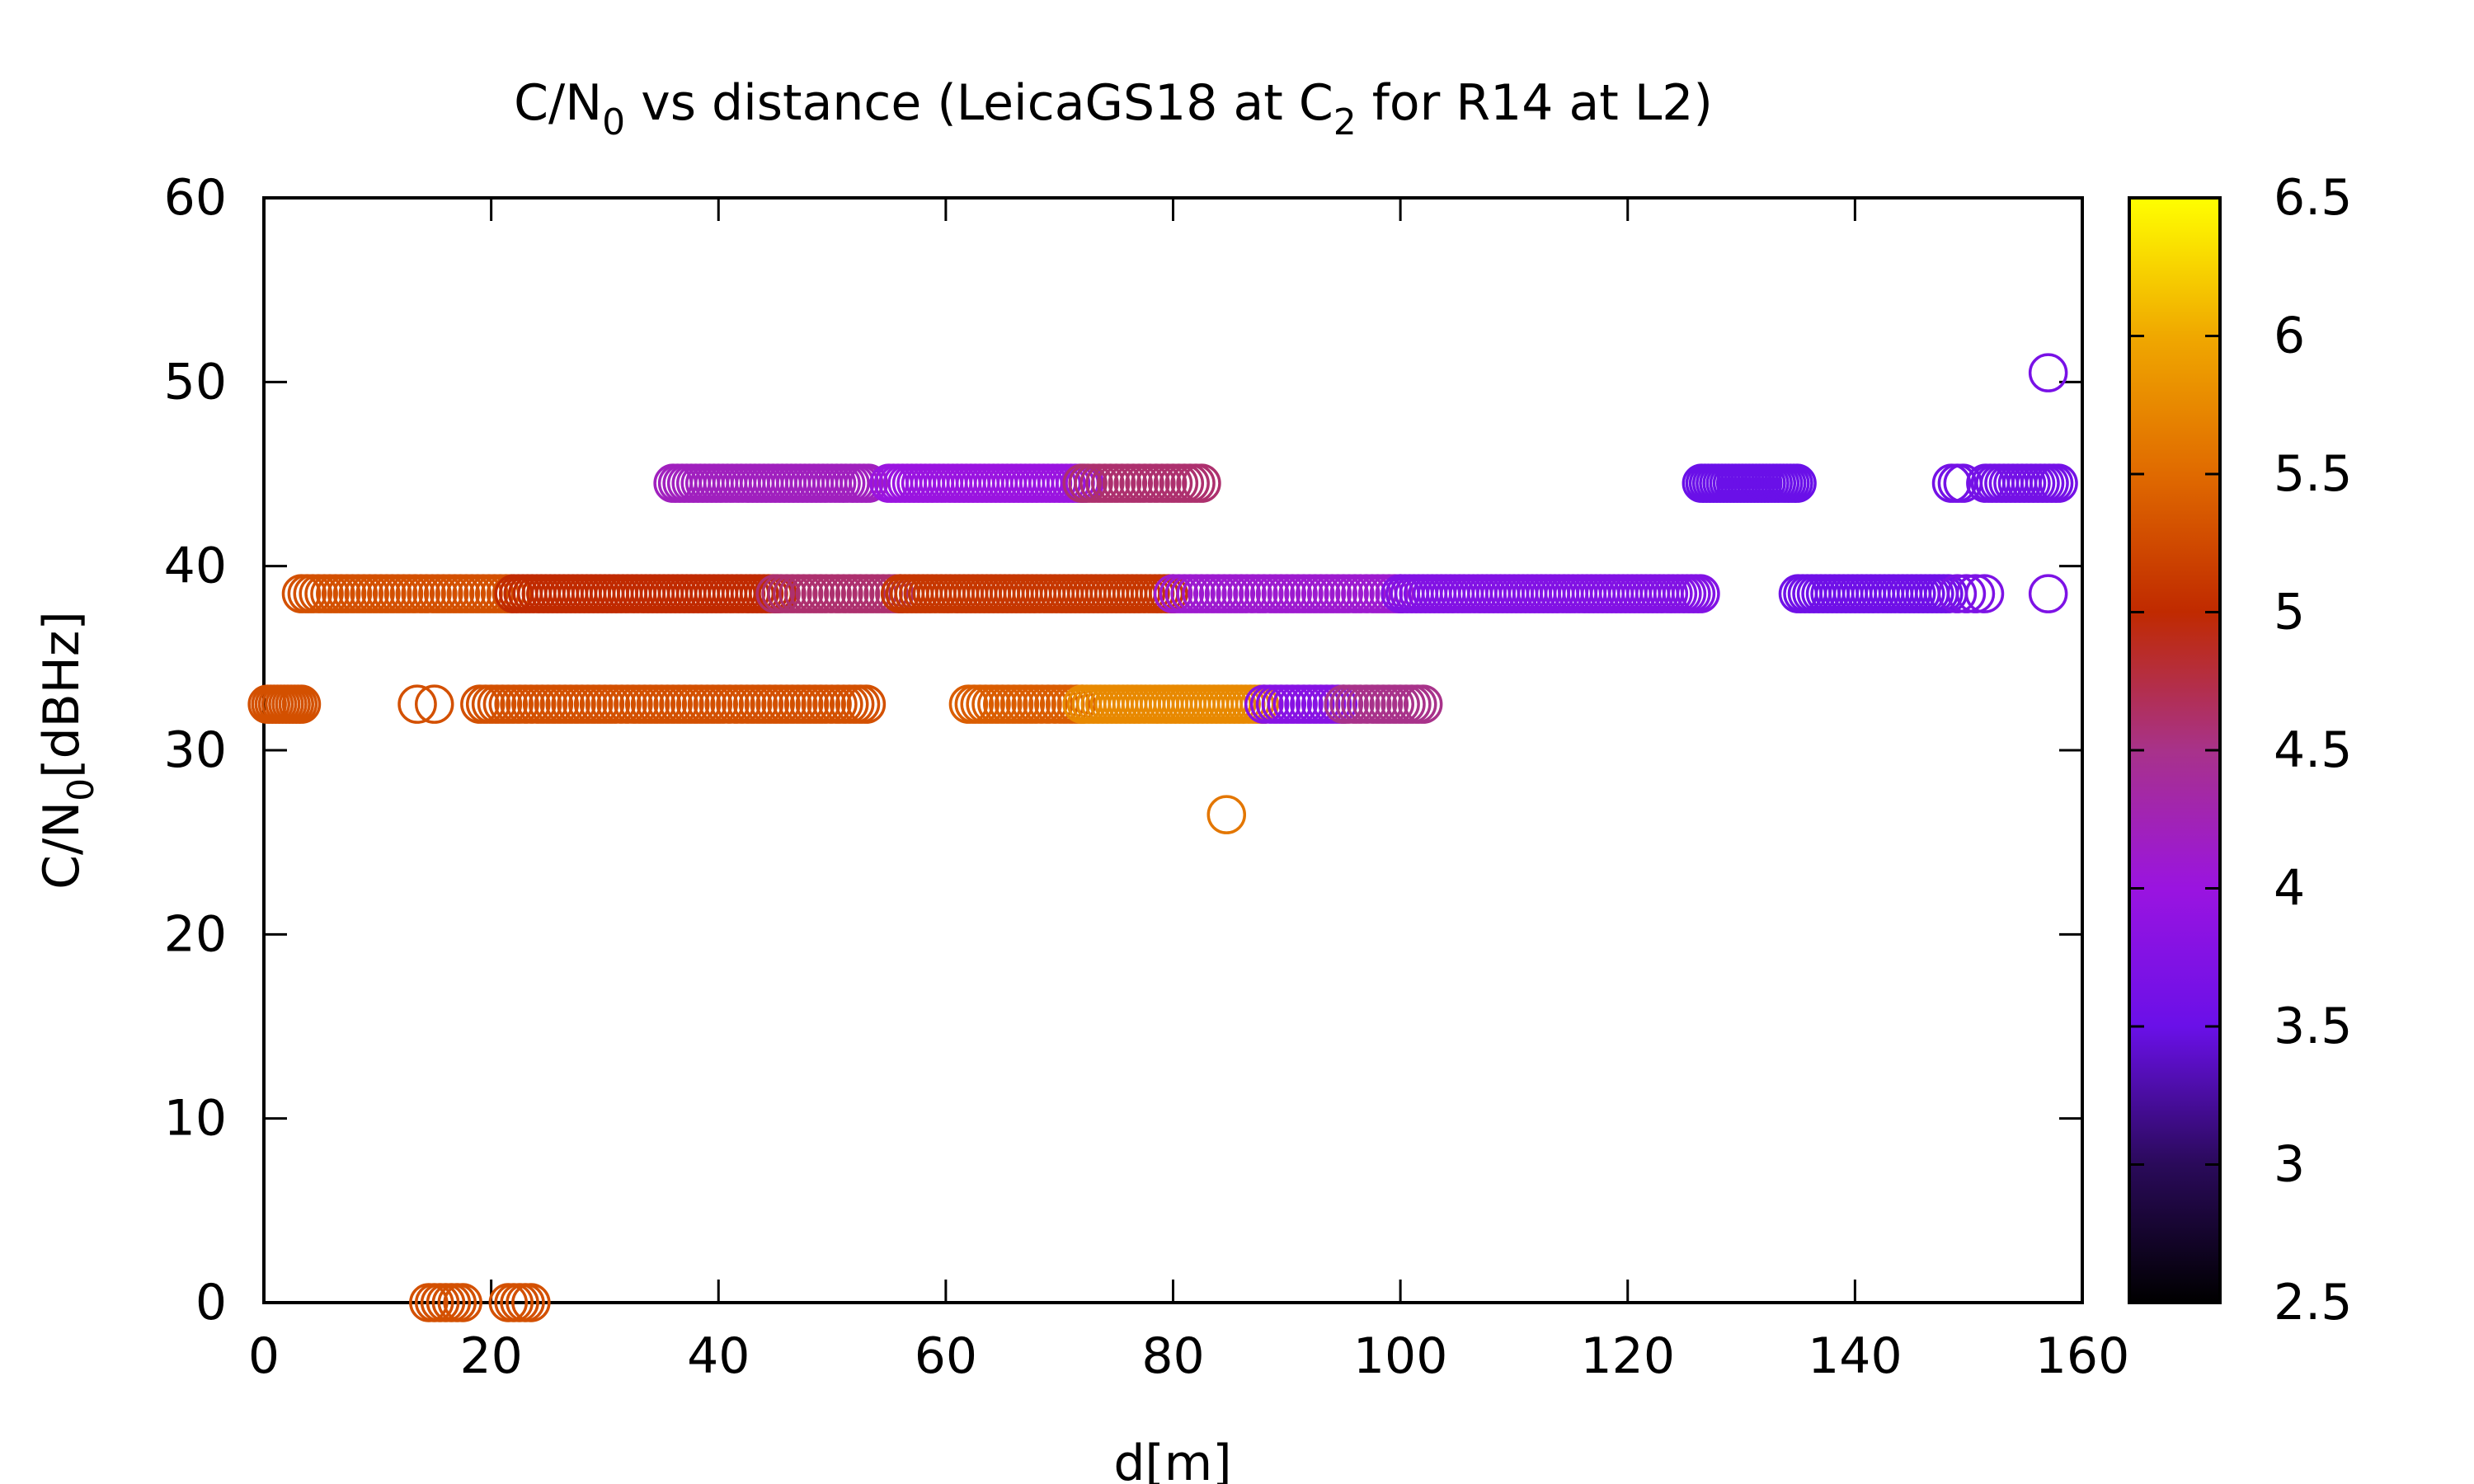  What do you see at coordinates (62, 694) in the screenshot?
I see `ylabel-part: [dBHz]` at bounding box center [62, 694].